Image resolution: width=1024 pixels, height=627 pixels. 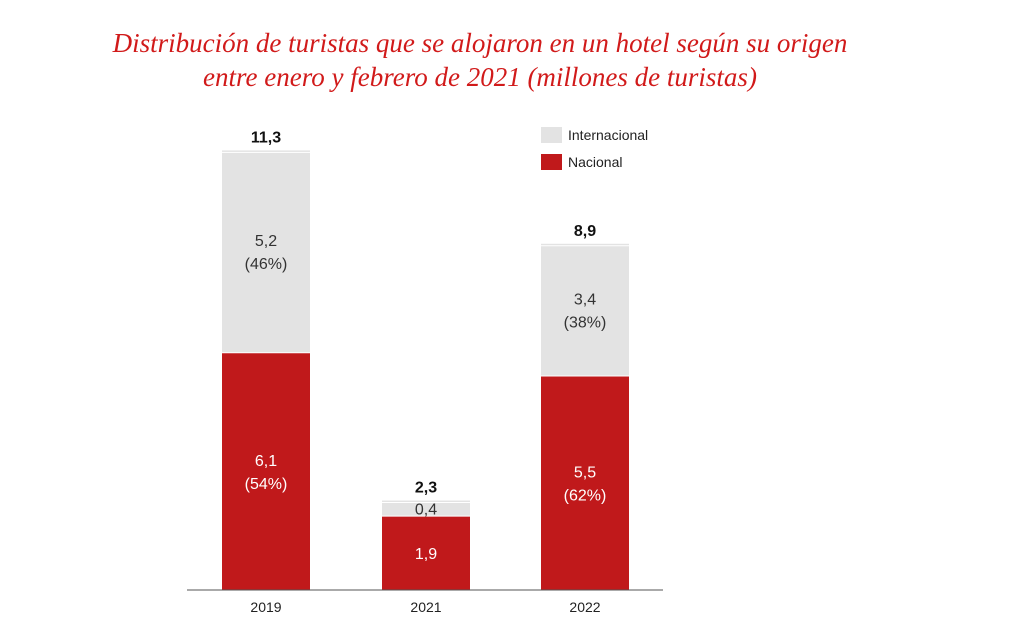 What do you see at coordinates (265, 607) in the screenshot?
I see `x-tick-label-2019: 2019` at bounding box center [265, 607].